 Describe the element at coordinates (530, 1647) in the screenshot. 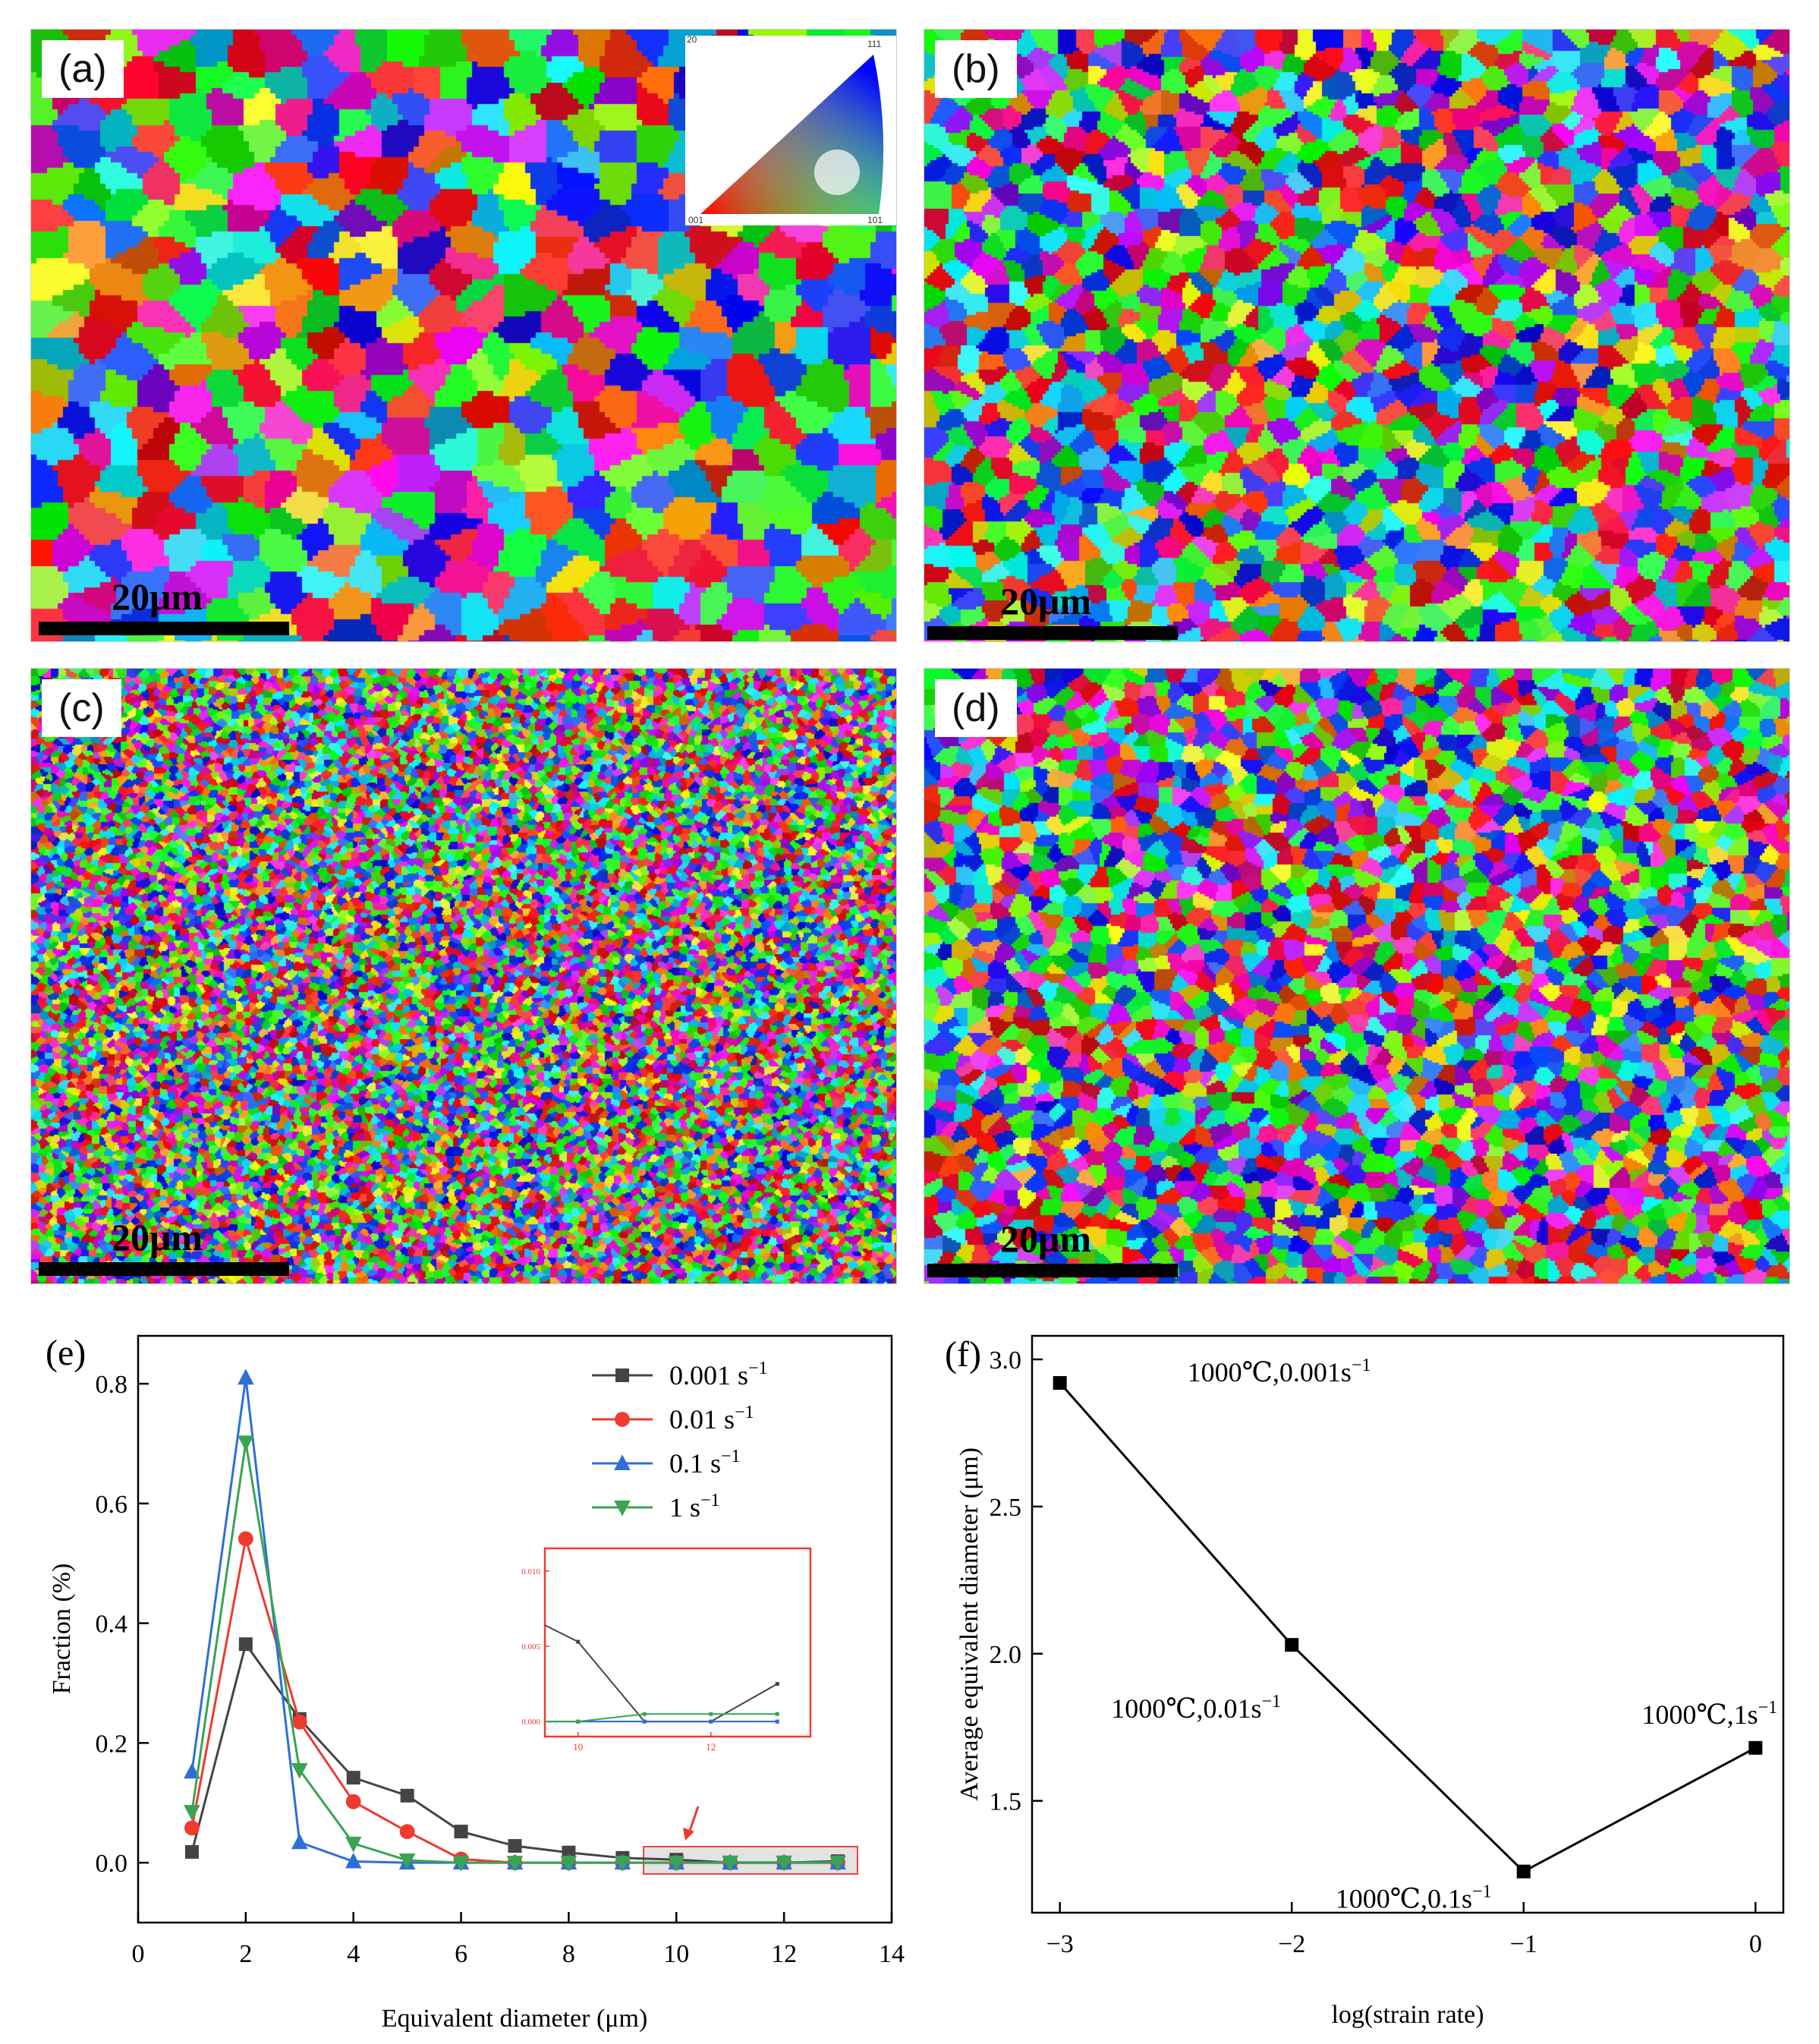

I see `inset-y-tick-label: 0.005` at that location.